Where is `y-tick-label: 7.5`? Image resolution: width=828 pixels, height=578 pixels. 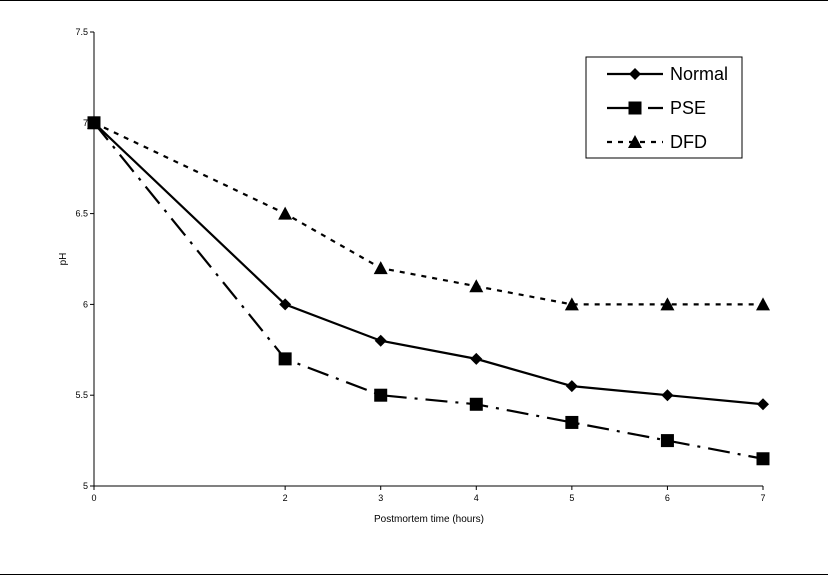
y-tick-label: 7.5 is located at coordinates (81, 32).